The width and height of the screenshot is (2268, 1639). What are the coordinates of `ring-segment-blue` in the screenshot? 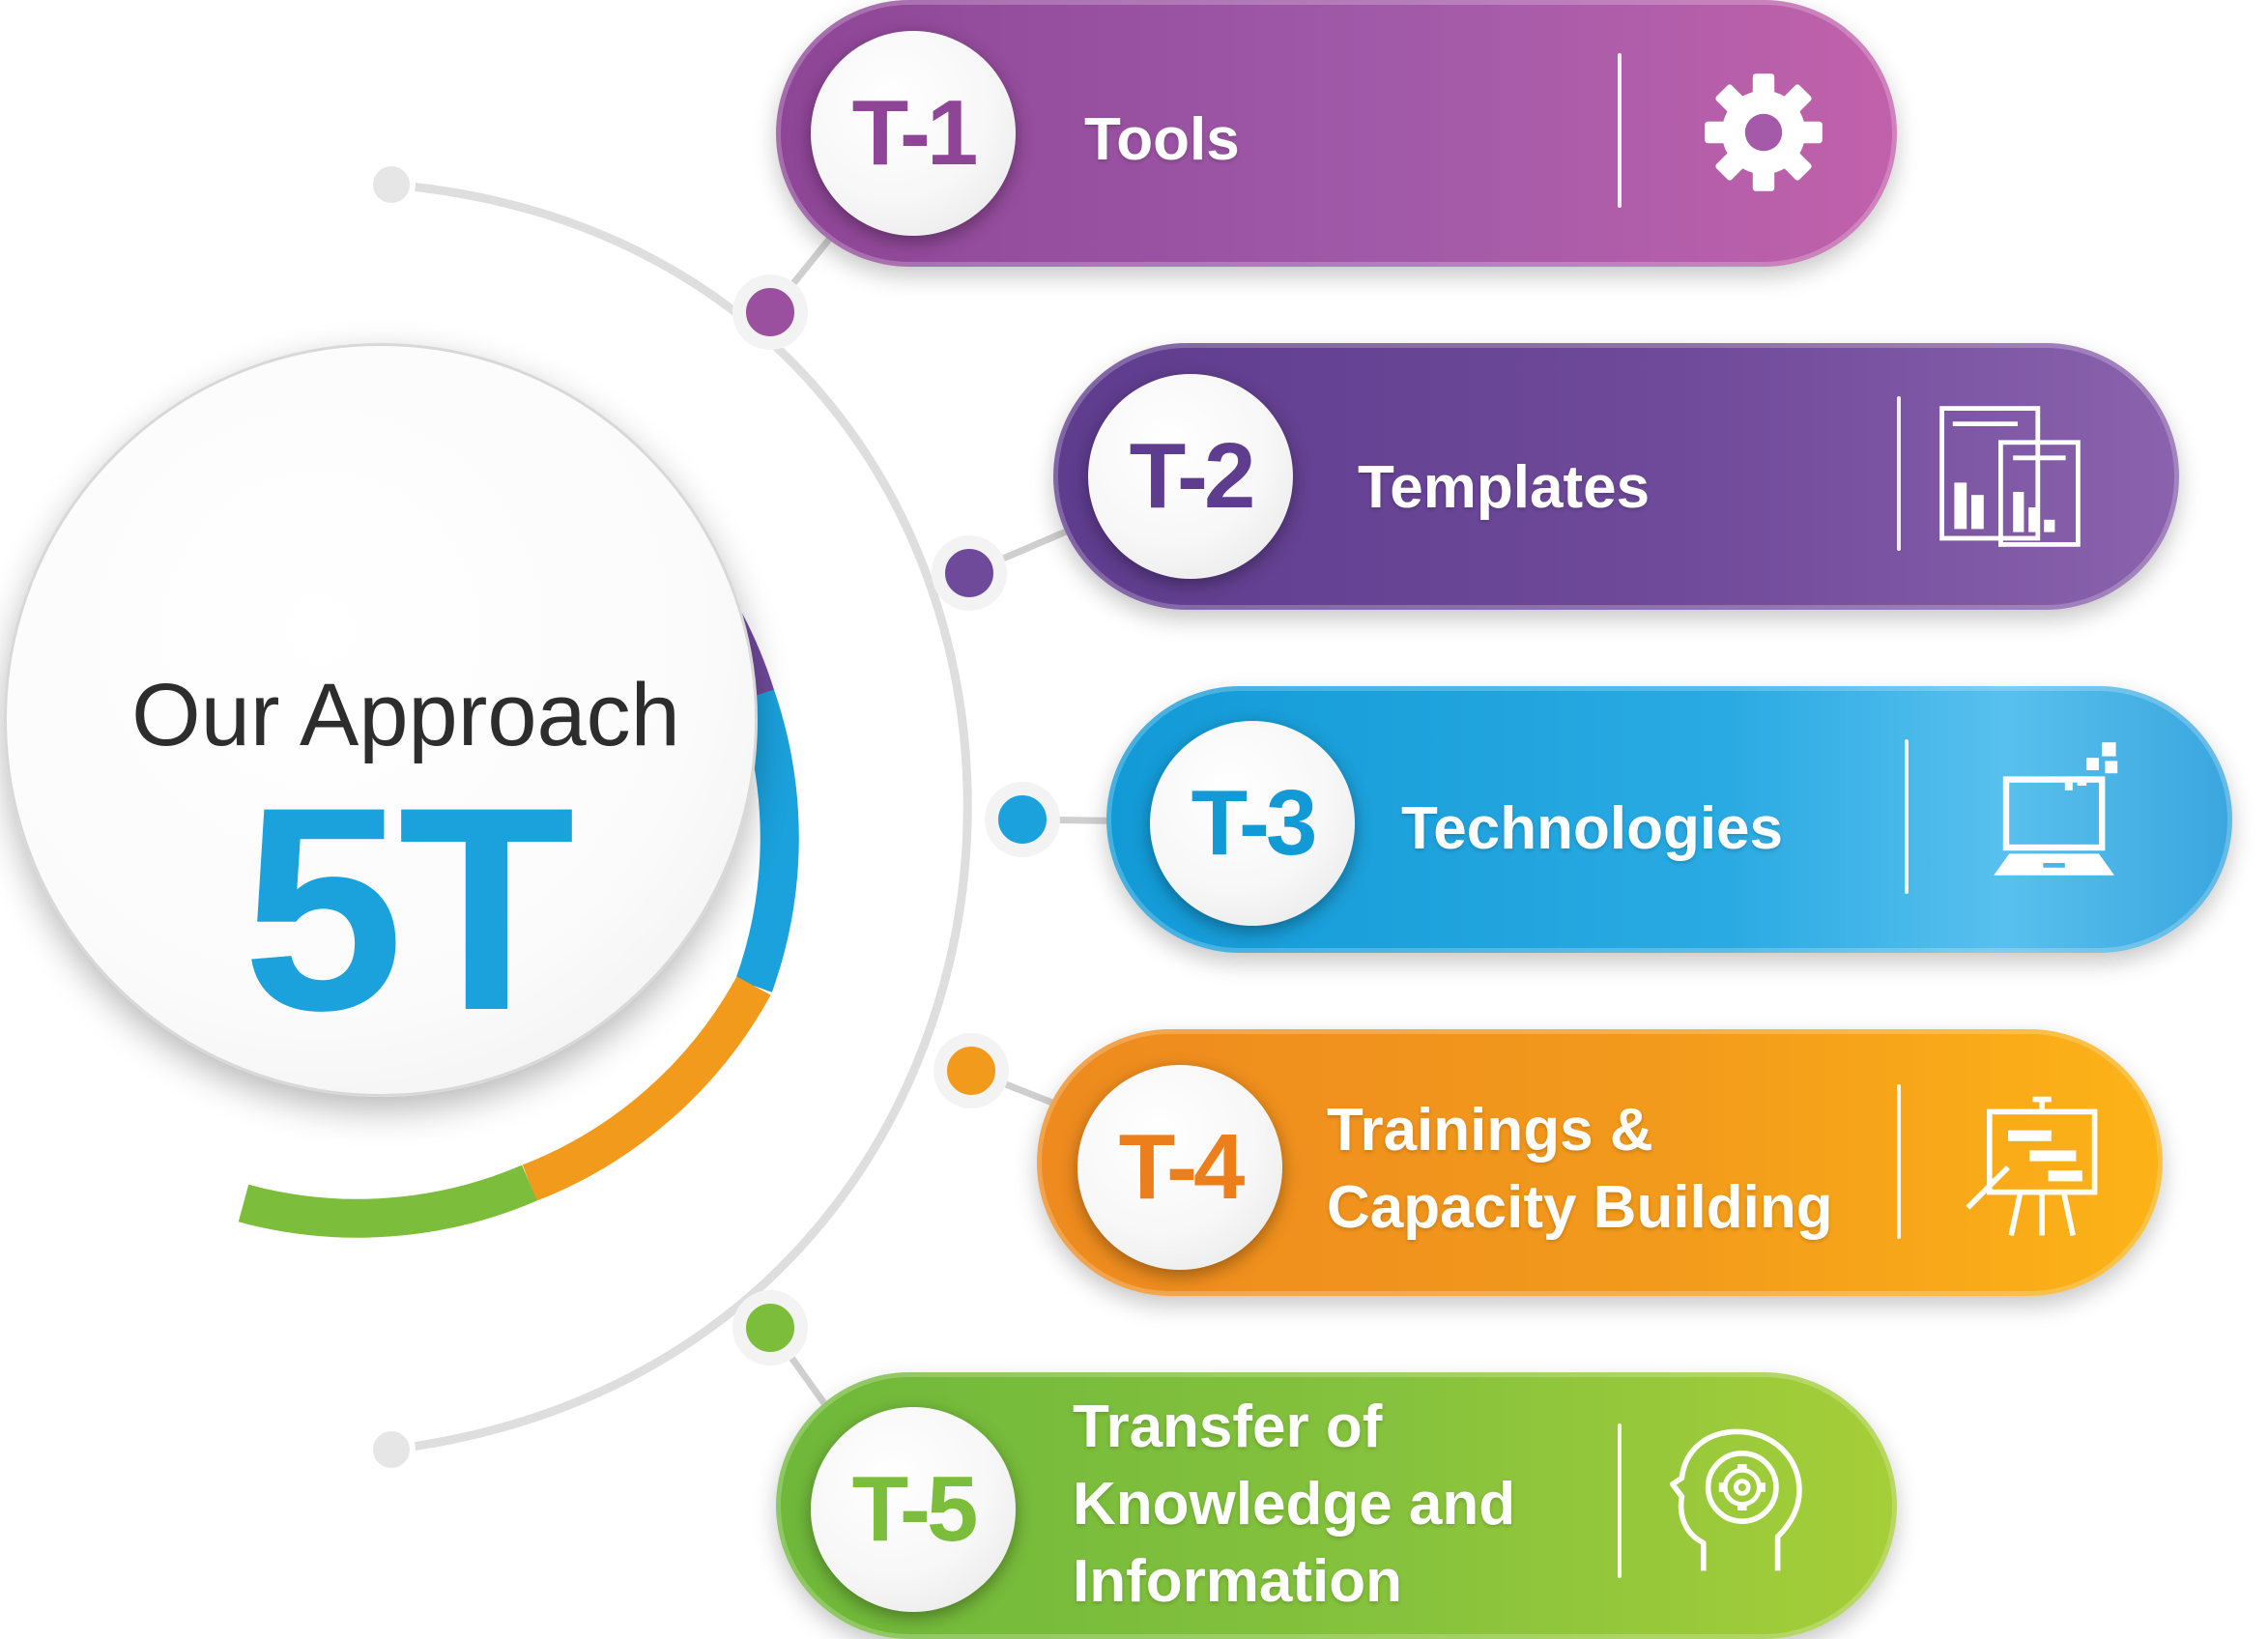 It's located at (767, 840).